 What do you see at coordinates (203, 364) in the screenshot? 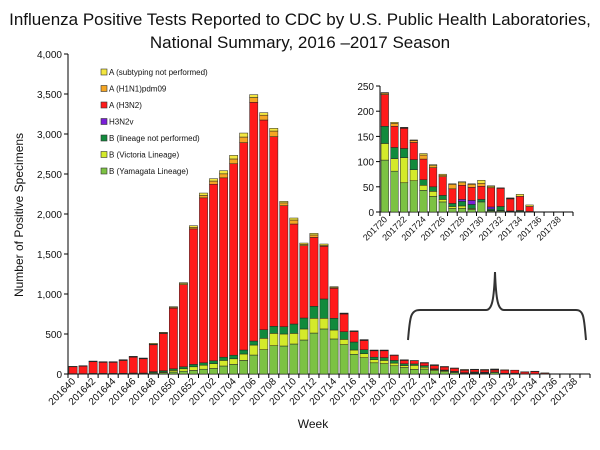
I see `bar-segment-b-lineage-not-performed--201701` at bounding box center [203, 364].